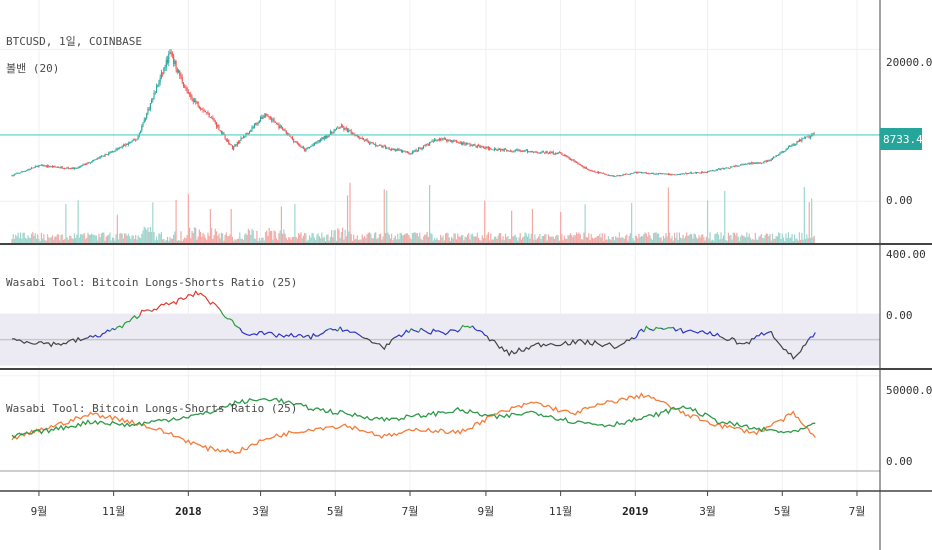 This screenshot has height=550, width=932. I want to click on time-axis: 9월 11월 2018 3월 5월 7월 9월 11월 2019 3월 5월 7월, so click(448, 504).